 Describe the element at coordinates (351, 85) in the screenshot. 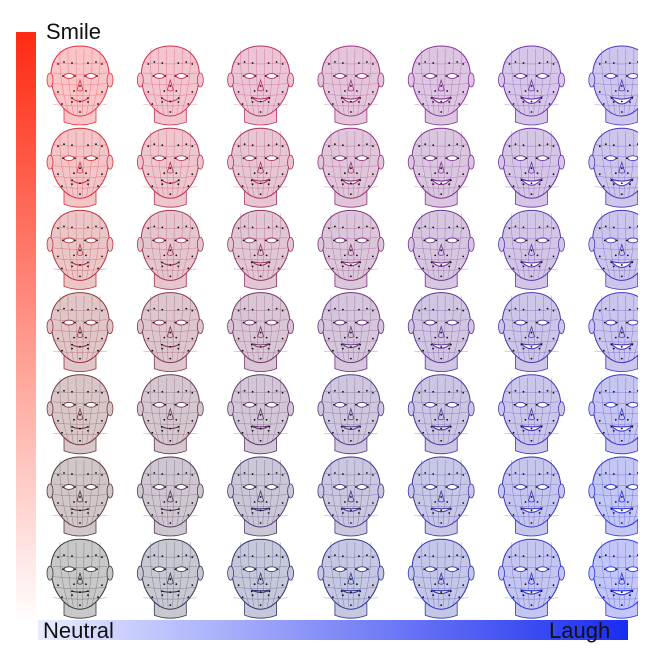

I see `face-r1-c4` at that location.